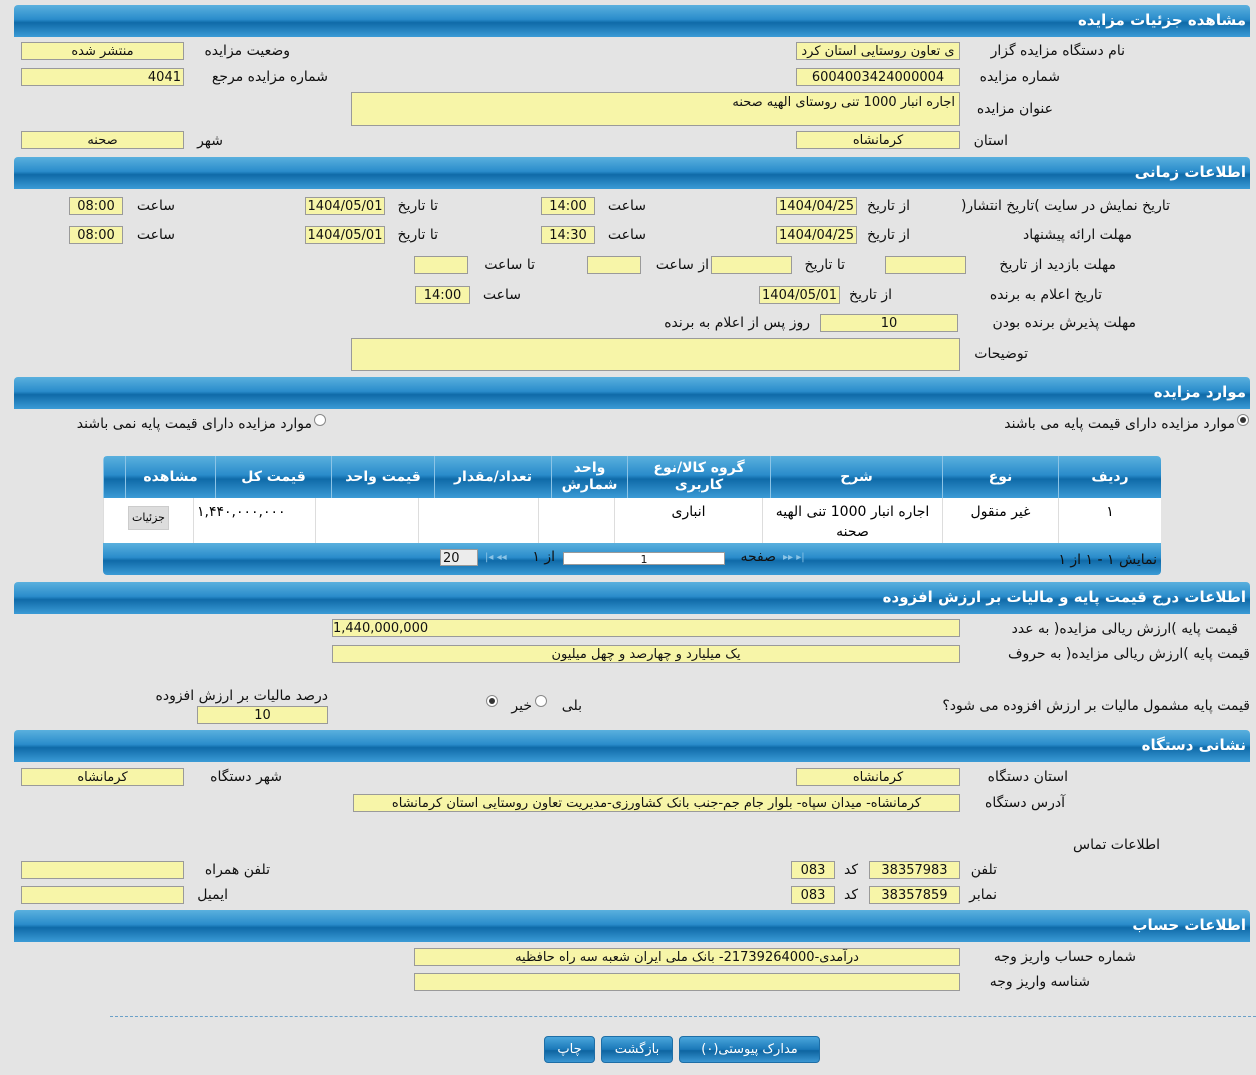  What do you see at coordinates (1039, 982) in the screenshot?
I see `payment-id-label: شناسه واریز وجه` at bounding box center [1039, 982].